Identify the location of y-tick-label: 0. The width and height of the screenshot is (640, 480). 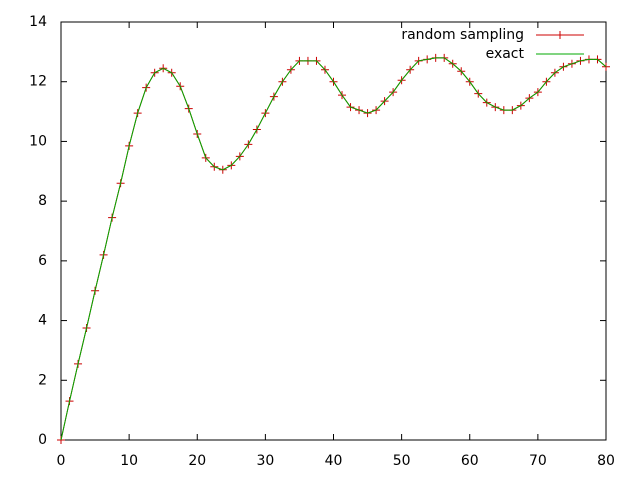
(42, 440).